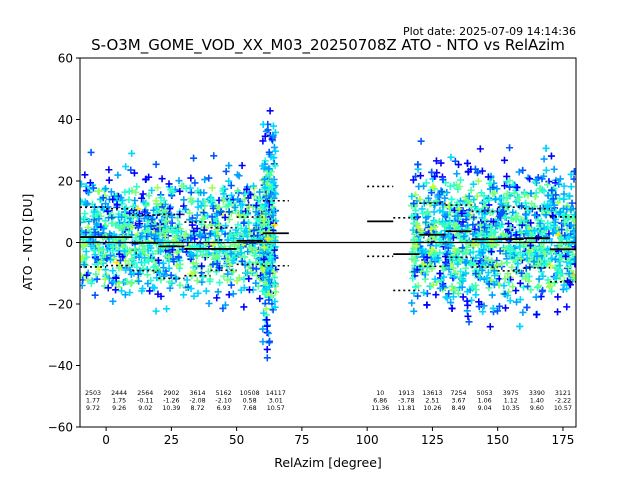  What do you see at coordinates (459, 408) in the screenshot?
I see `bin-stat-text: 8.49` at bounding box center [459, 408].